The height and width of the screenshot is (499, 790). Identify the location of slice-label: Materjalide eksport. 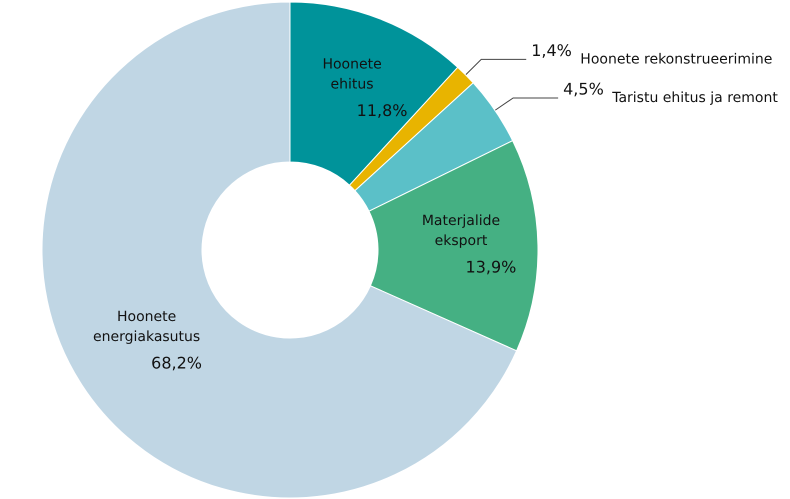
(461, 230).